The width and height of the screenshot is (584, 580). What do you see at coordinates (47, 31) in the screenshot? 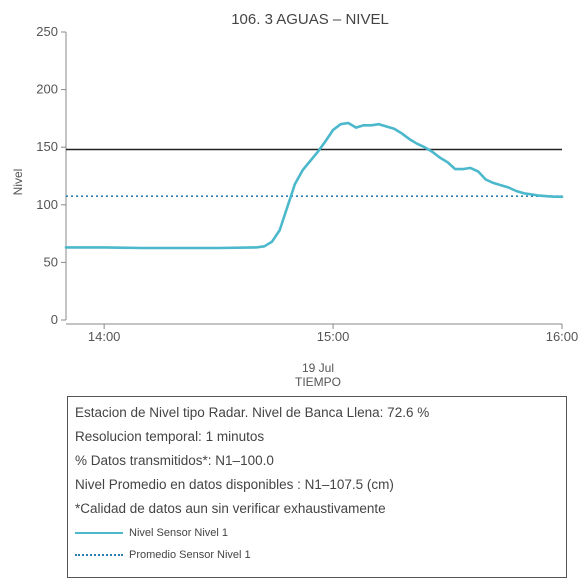
I see `y-tick-label: 250` at bounding box center [47, 31].